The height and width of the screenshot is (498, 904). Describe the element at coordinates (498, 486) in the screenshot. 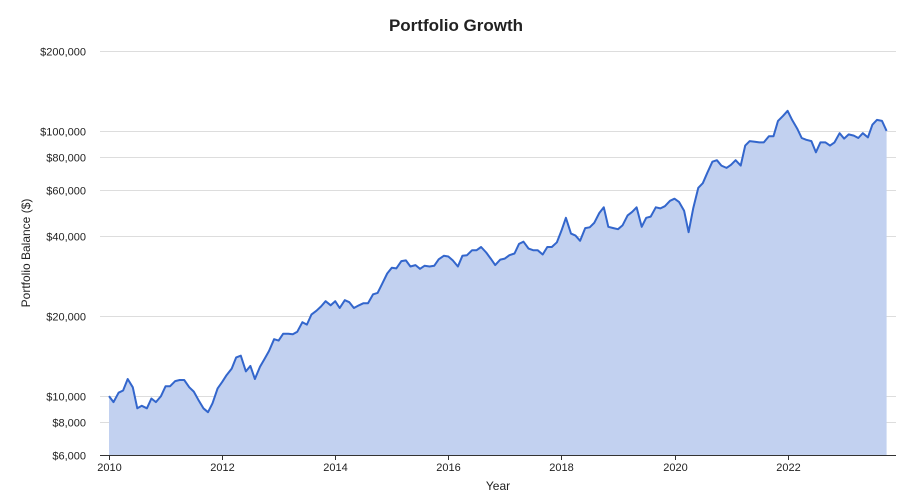

I see `x-axis-label: Year` at that location.